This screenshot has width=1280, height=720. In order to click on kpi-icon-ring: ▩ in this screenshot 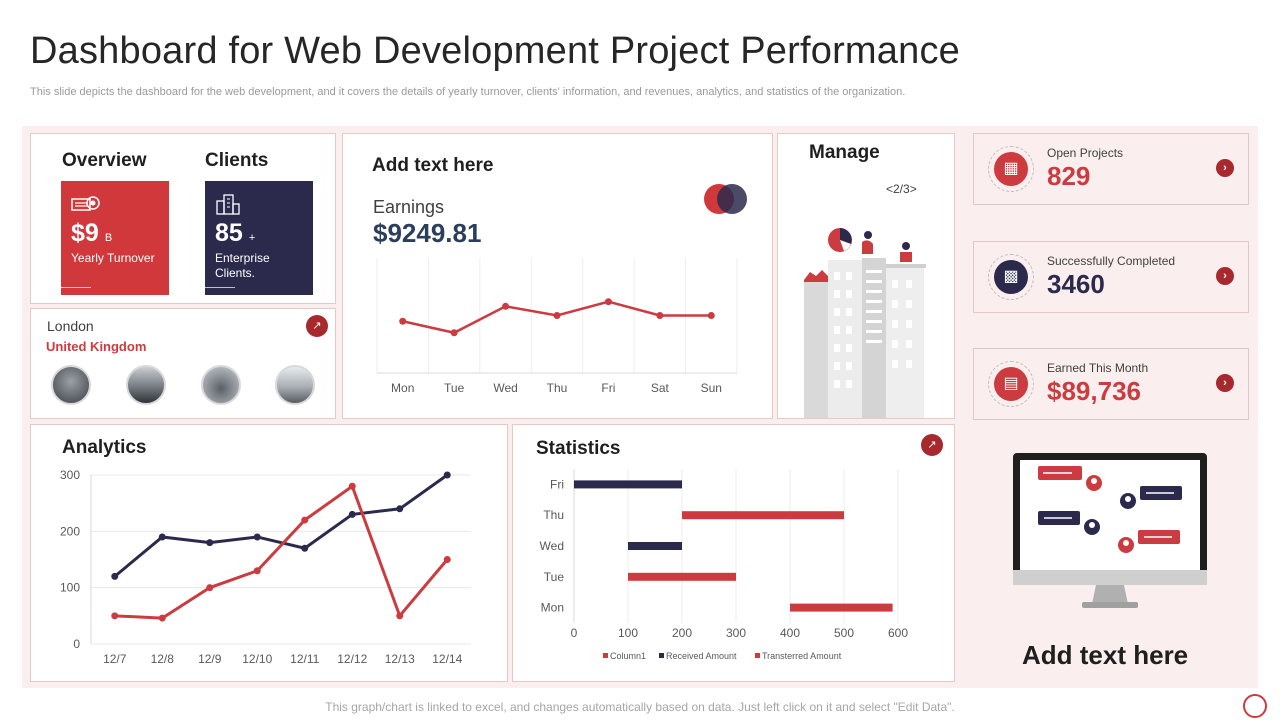, I will do `click(1011, 277)`.